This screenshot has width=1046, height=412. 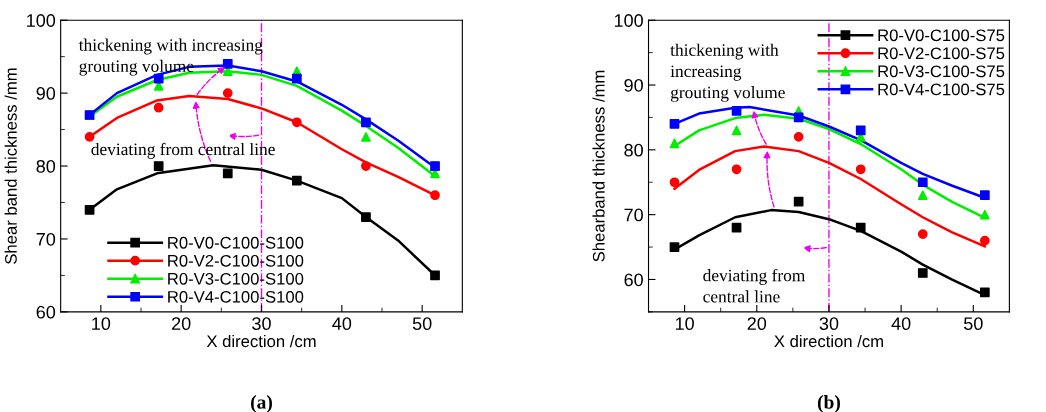 What do you see at coordinates (236, 296) in the screenshot?
I see `legend-label: R0-V4-C100-S100` at bounding box center [236, 296].